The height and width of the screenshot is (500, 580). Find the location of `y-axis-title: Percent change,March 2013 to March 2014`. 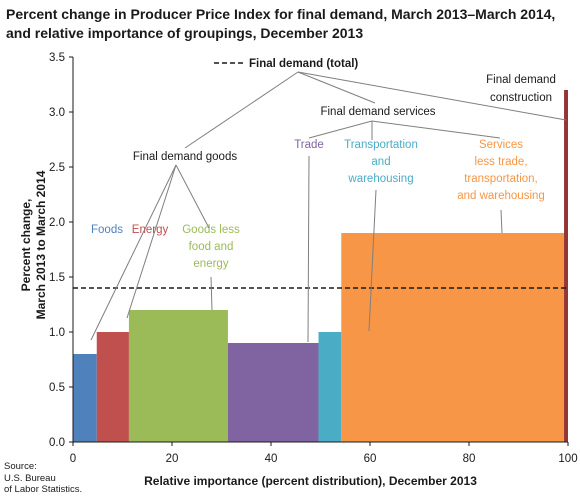

y-axis-title: Percent change,March 2013 to March 2014 is located at coordinates (33, 244).